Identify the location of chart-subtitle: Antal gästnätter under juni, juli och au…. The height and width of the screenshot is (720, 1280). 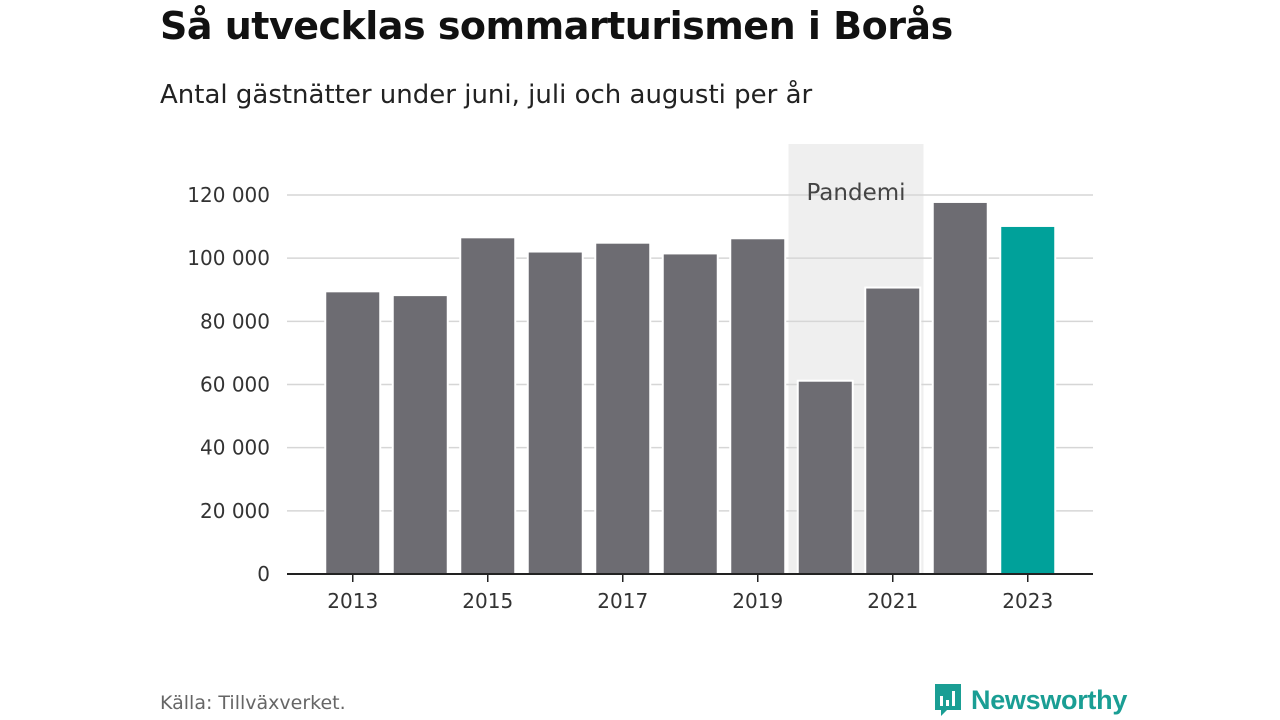
(486, 95).